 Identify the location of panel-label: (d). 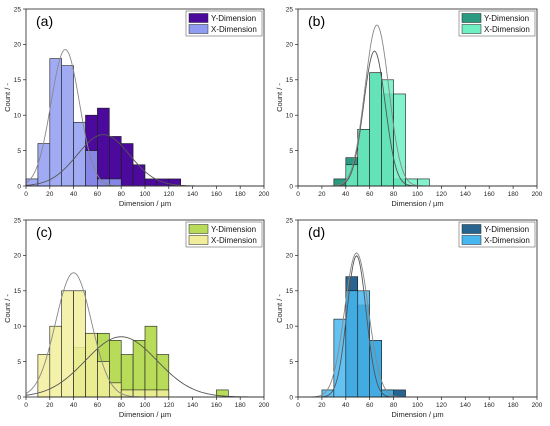
(316, 232).